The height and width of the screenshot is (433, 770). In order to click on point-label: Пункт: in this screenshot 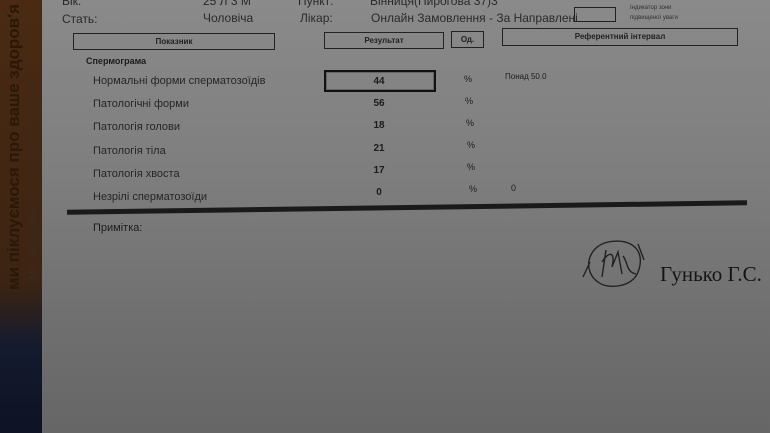, I will do `click(316, 4)`.